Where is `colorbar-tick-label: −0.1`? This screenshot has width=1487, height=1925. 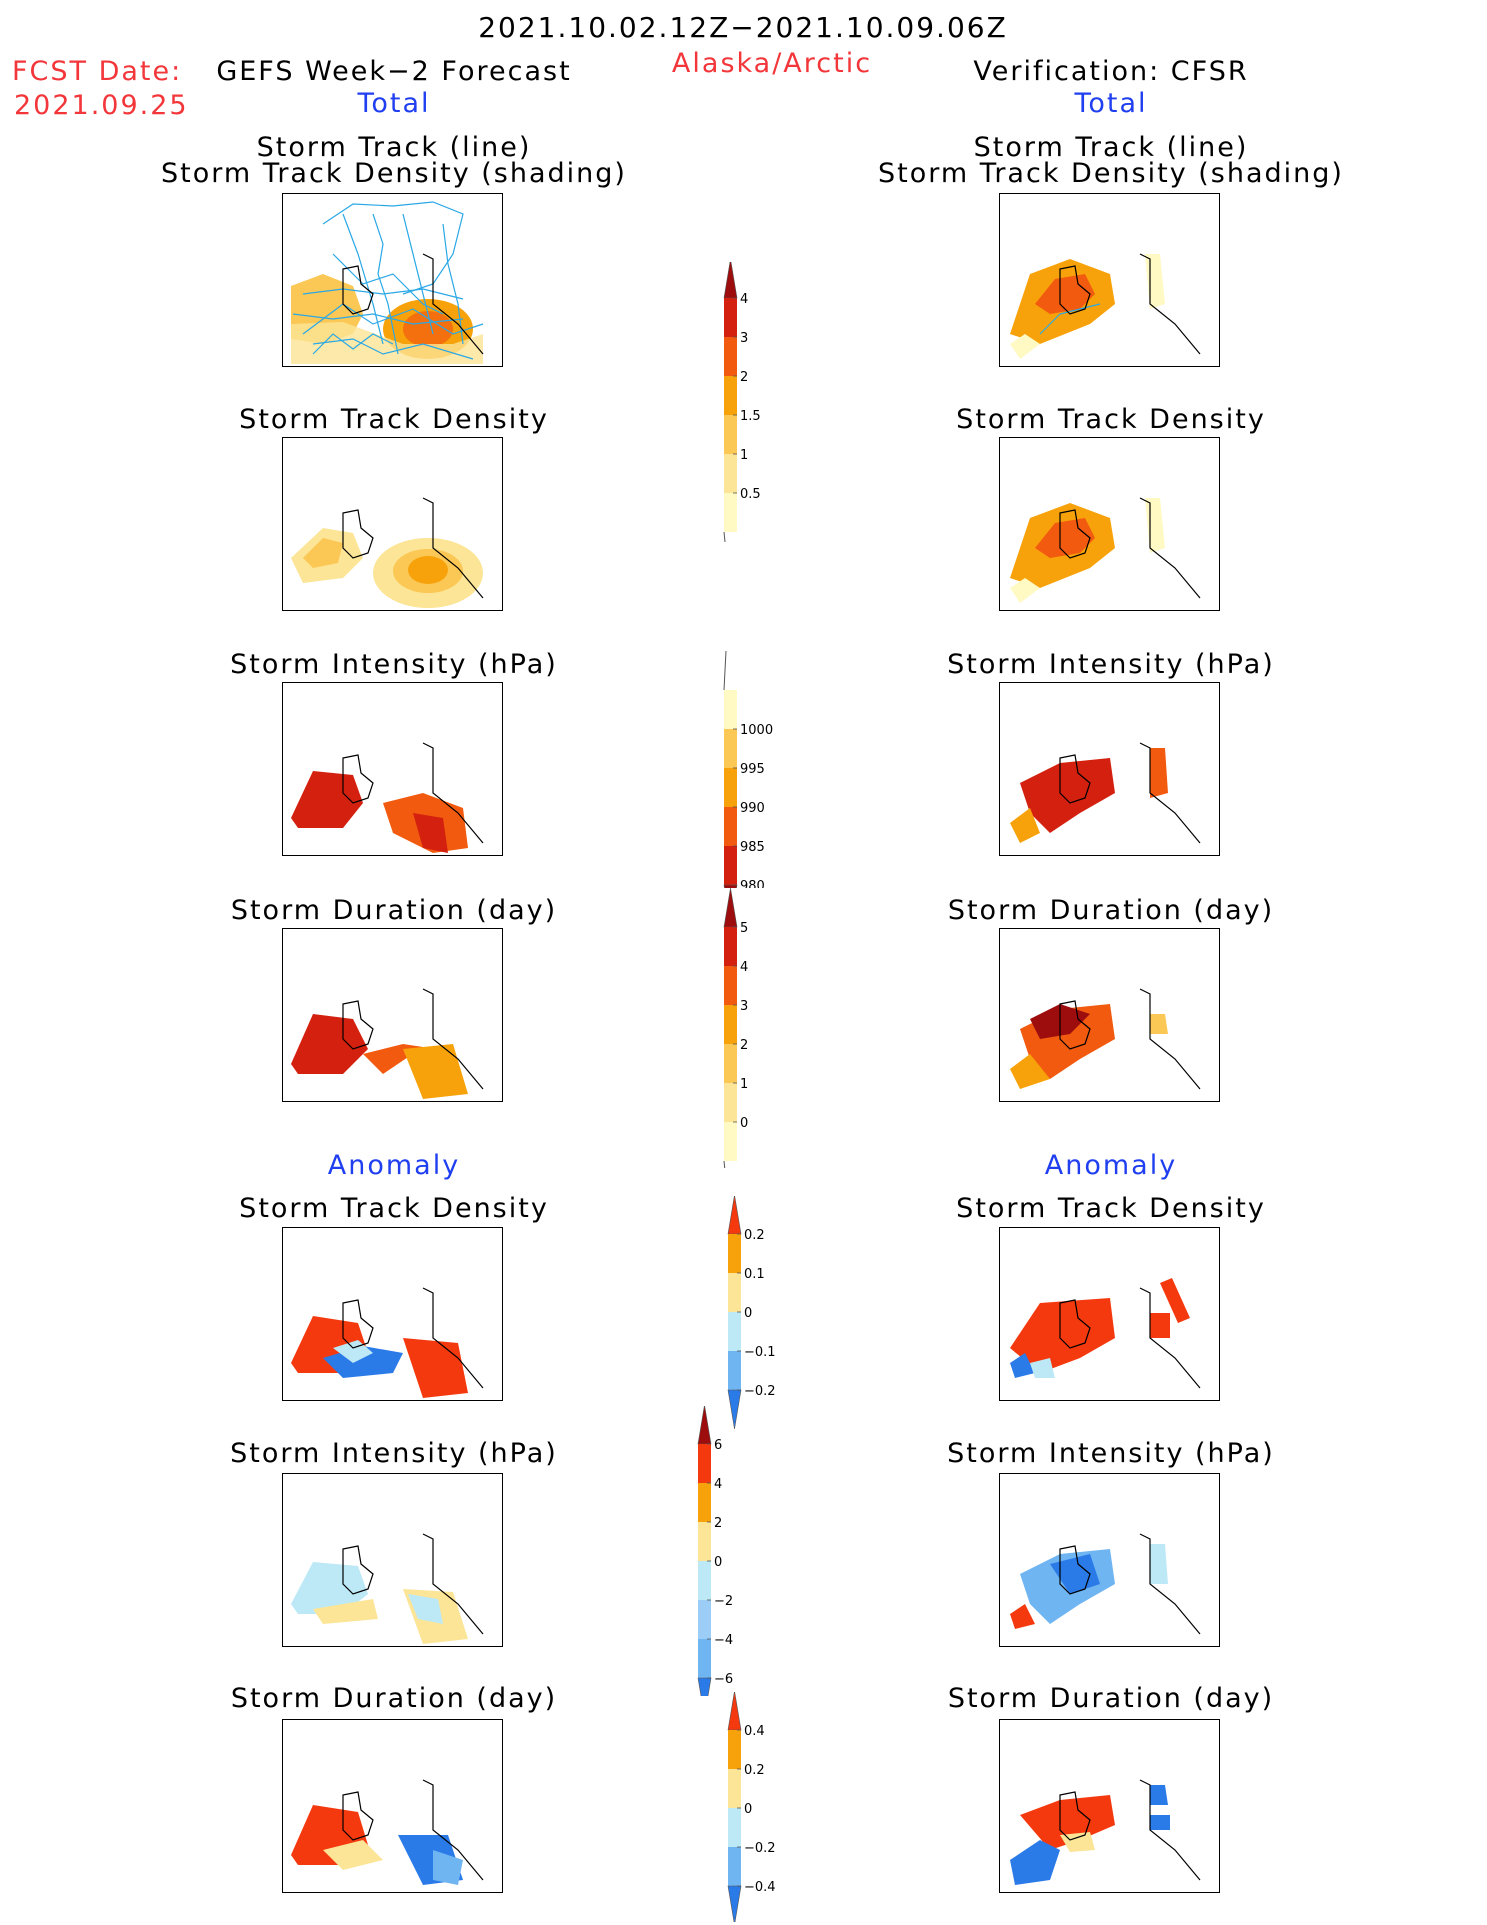 colorbar-tick-label: −0.1 is located at coordinates (760, 1352).